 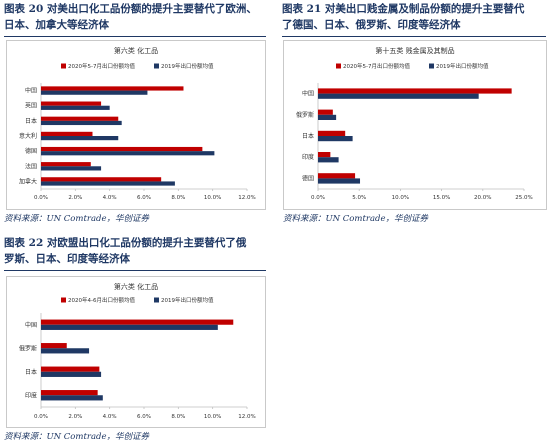 I want to click on figure-21-rule, so click(x=414, y=36).